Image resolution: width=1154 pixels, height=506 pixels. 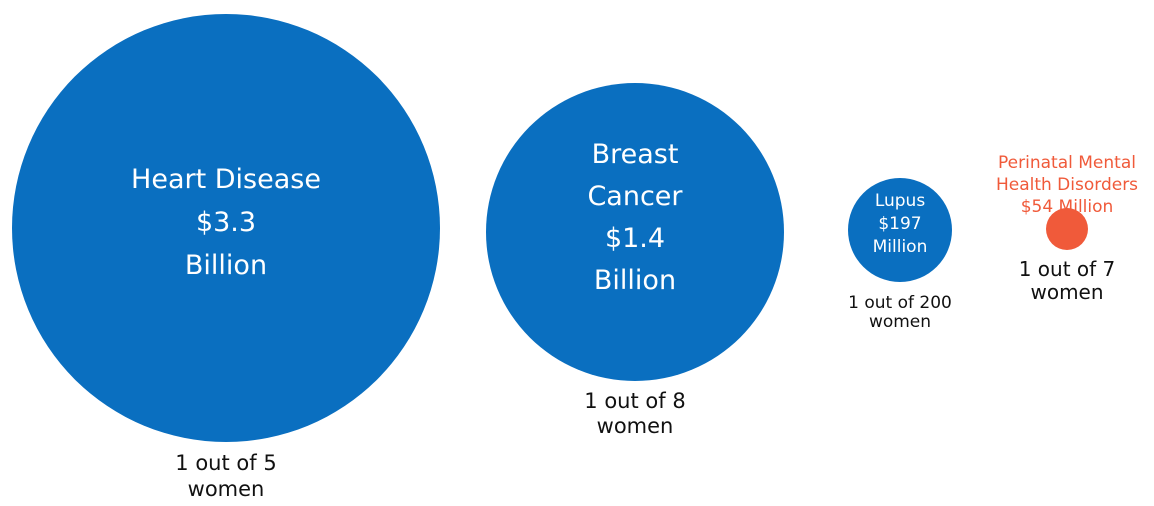 I want to click on bubble-label-line: Cancer, so click(x=635, y=196).